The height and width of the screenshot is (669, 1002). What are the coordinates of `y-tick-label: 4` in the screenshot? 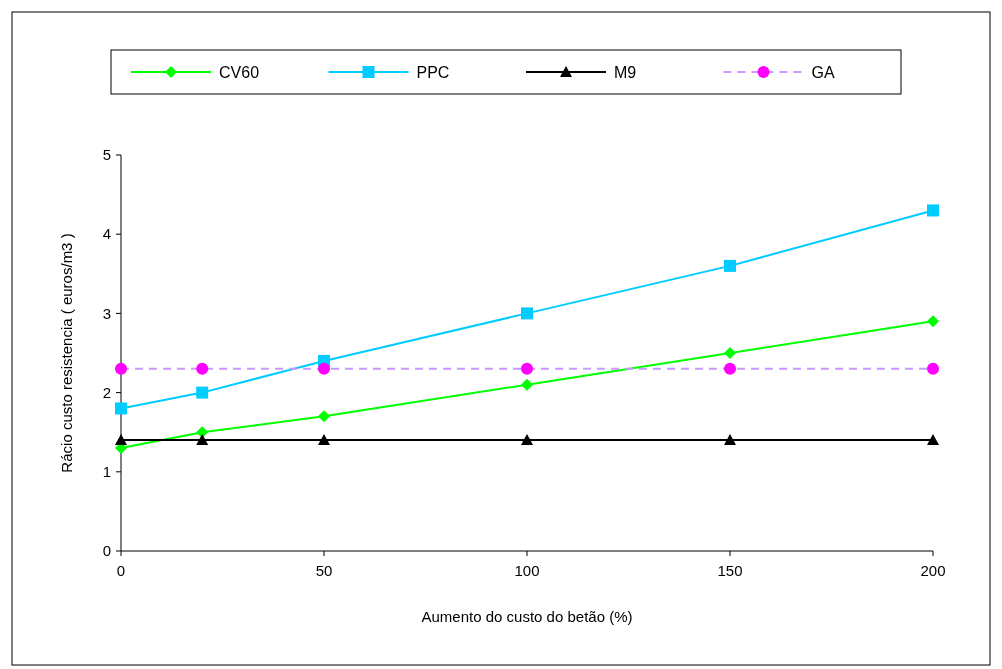 It's located at (106, 234).